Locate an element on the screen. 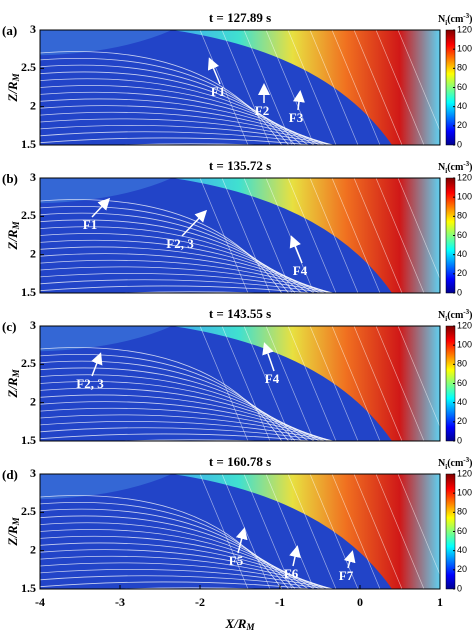  annotation: F3 is located at coordinates (296, 117).